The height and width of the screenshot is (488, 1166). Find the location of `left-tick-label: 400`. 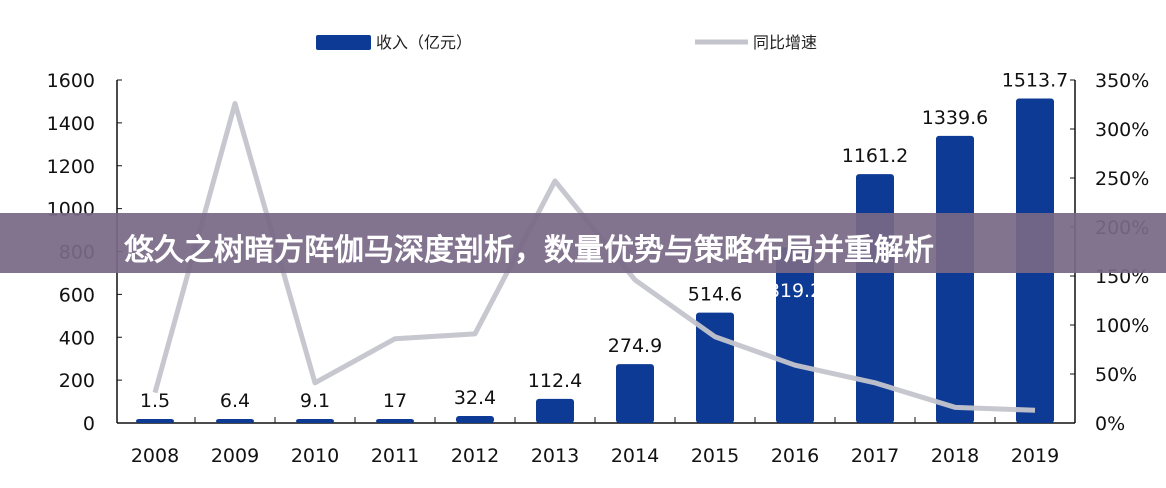

left-tick-label: 400 is located at coordinates (77, 338).